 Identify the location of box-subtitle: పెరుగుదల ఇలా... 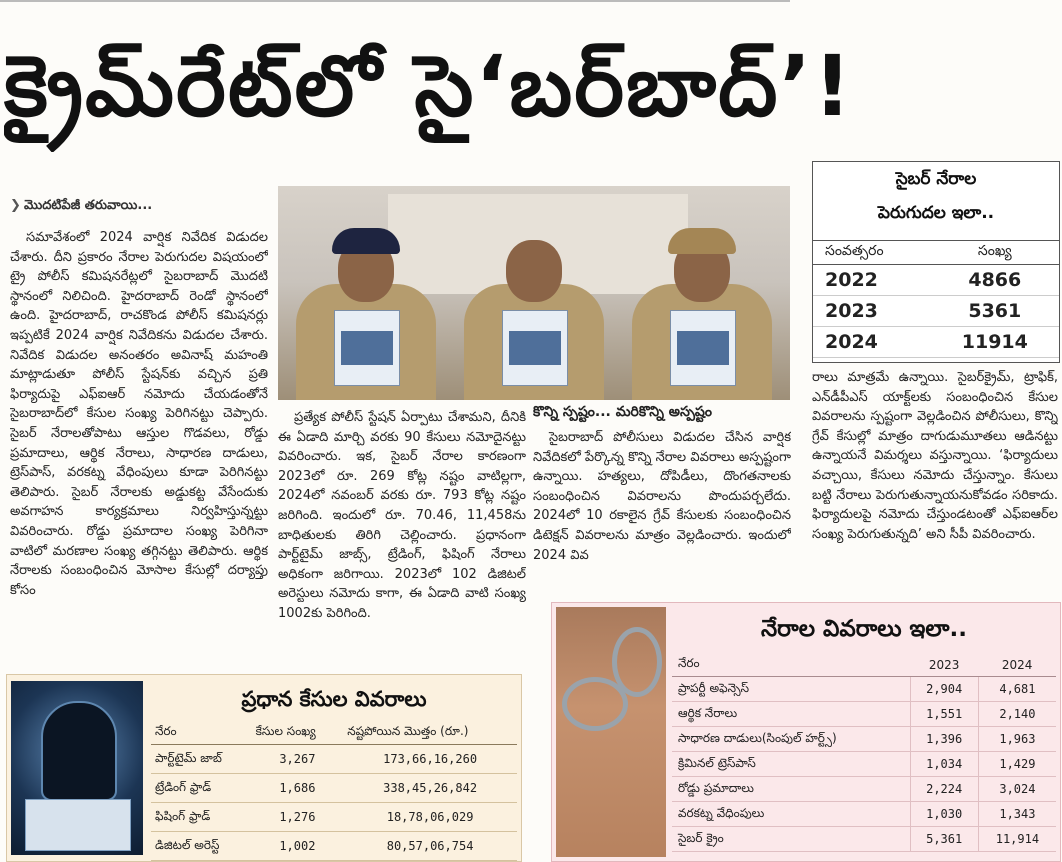
(936, 213).